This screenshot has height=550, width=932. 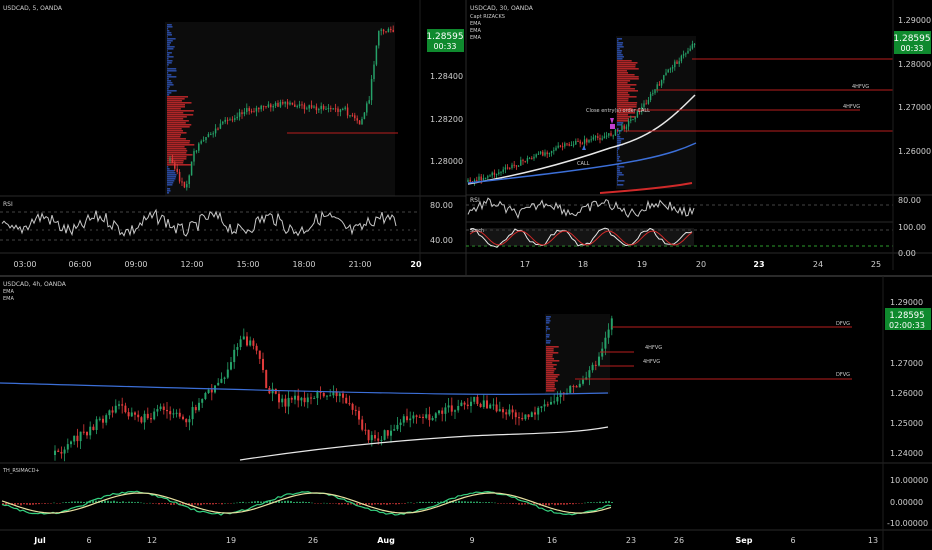 I want to click on rsi-tick: 80.00, so click(x=441, y=205).